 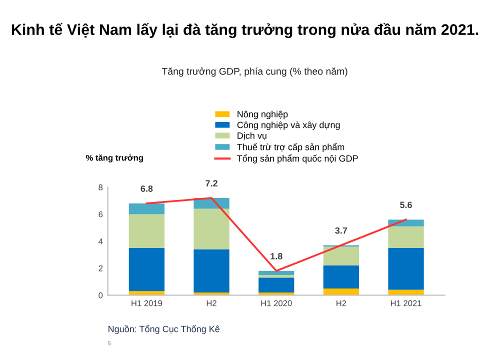 I want to click on legend-label: Tổng sản phẩm quốc nội GDP, so click(x=297, y=159).